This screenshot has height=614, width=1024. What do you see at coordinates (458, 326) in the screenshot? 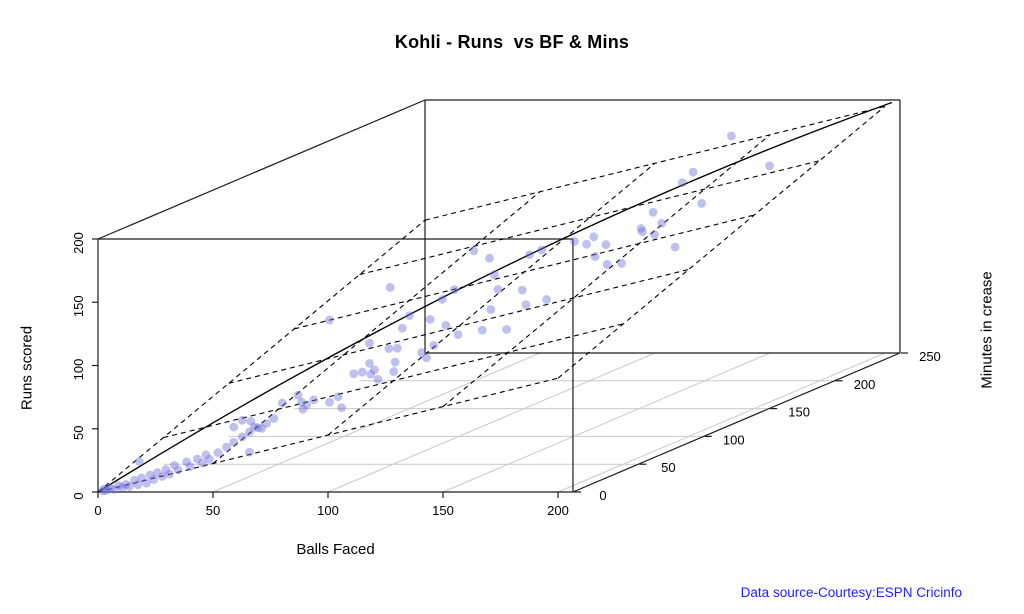
I see `plane-grid-line-mins` at bounding box center [458, 326].